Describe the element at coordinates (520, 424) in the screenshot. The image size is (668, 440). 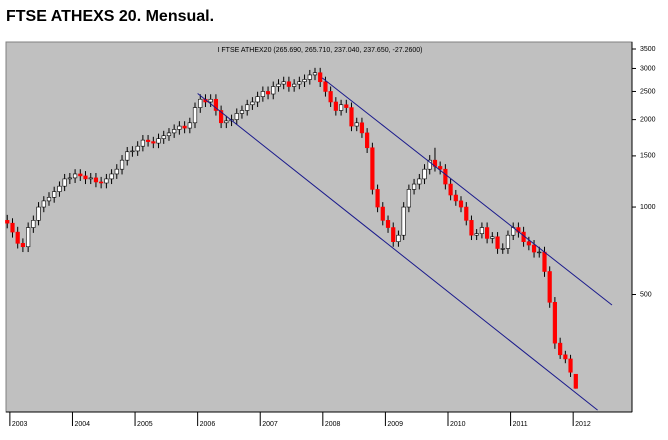
I see `x-tick-label: 2011` at that location.